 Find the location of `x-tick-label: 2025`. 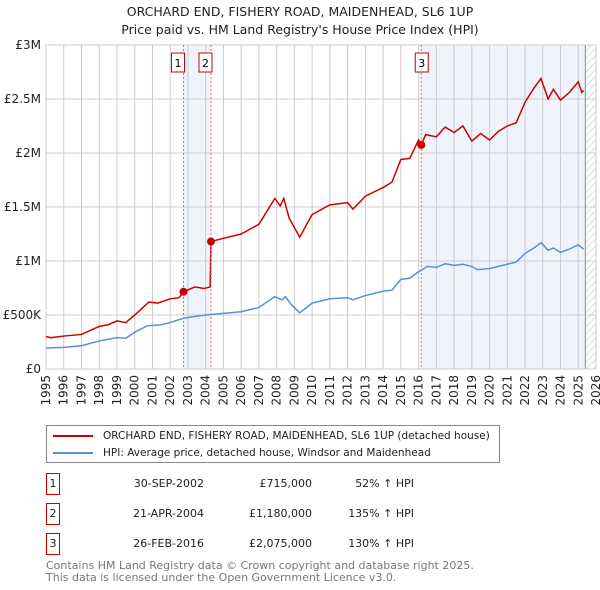

x-tick-label: 2025 is located at coordinates (578, 390).